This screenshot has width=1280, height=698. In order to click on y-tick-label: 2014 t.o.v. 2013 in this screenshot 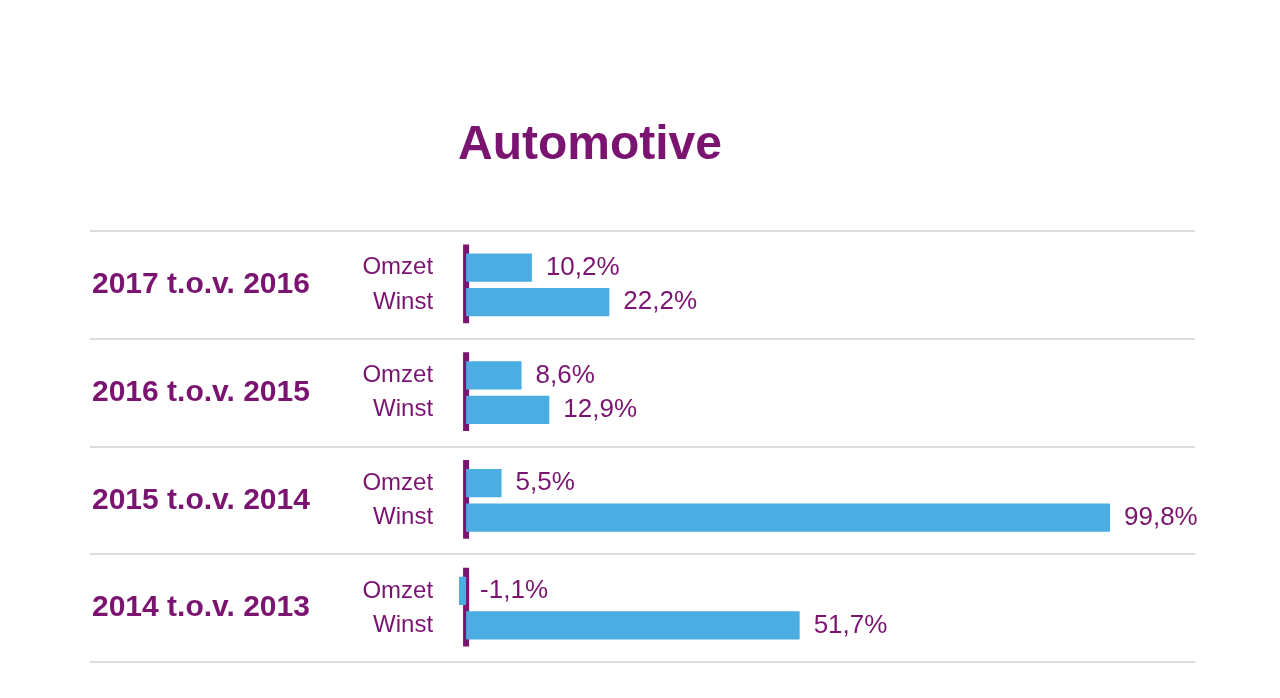, I will do `click(201, 606)`.